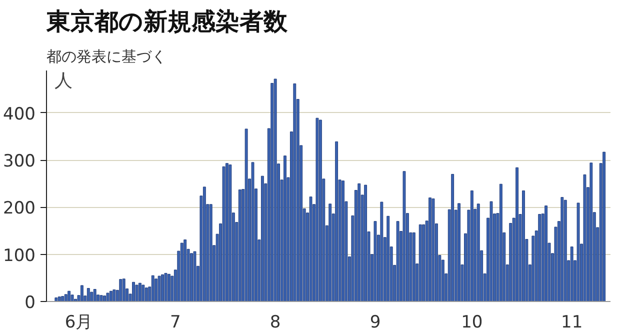 Image resolution: width=640 pixels, height=335 pixels. Describe the element at coordinates (275, 322) in the screenshot. I see `x-tick-label: 8` at that location.